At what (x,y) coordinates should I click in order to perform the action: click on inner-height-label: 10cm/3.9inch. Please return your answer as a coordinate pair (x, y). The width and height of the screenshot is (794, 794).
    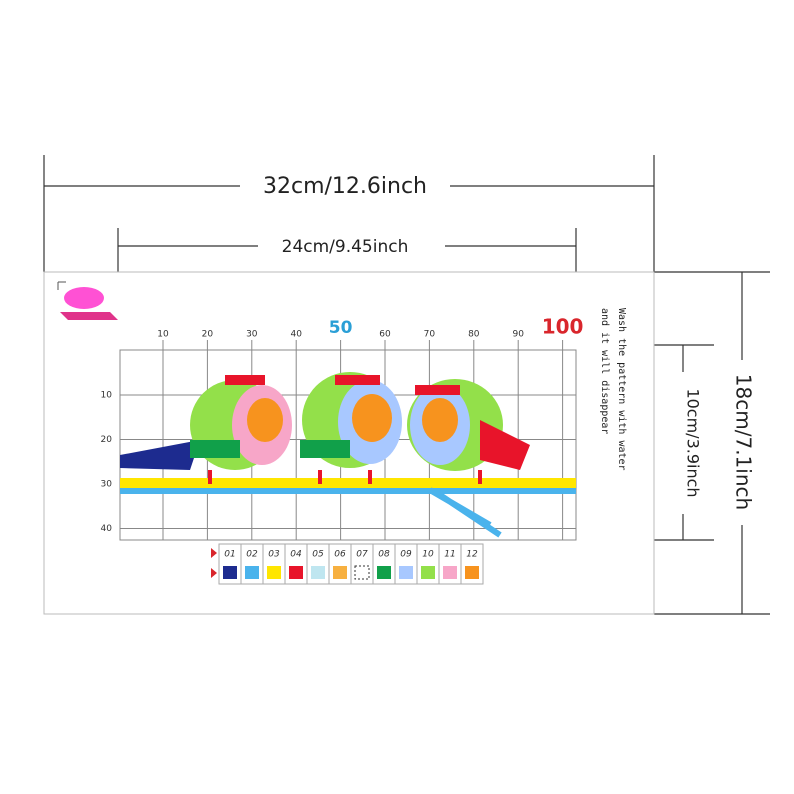
    Looking at the image, I should click on (693, 442).